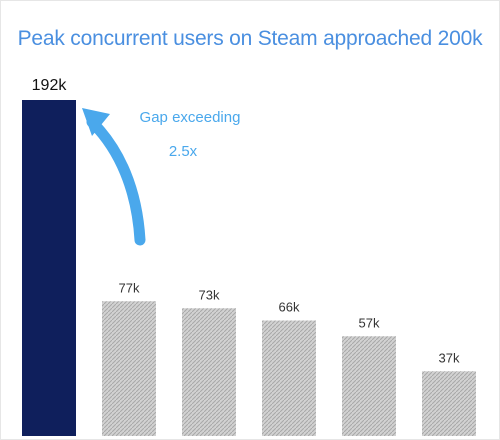  Describe the element at coordinates (289, 307) in the screenshot. I see `bar-label-3: 66k` at that location.